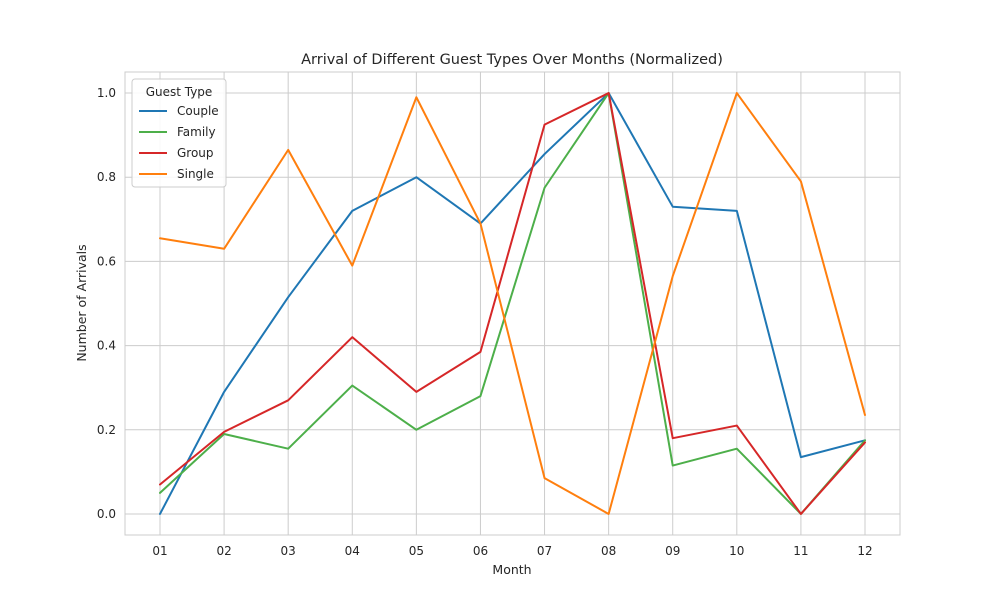 This screenshot has width=1000, height=600. I want to click on y-axis-label: Number of Arrivals, so click(81, 302).